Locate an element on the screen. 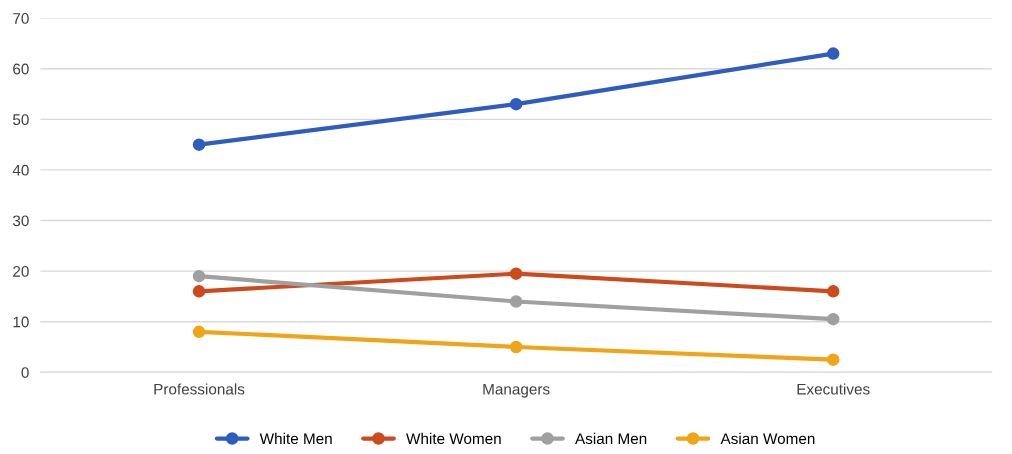 This screenshot has width=1012, height=454. y-tick-label: 40 is located at coordinates (20, 170).